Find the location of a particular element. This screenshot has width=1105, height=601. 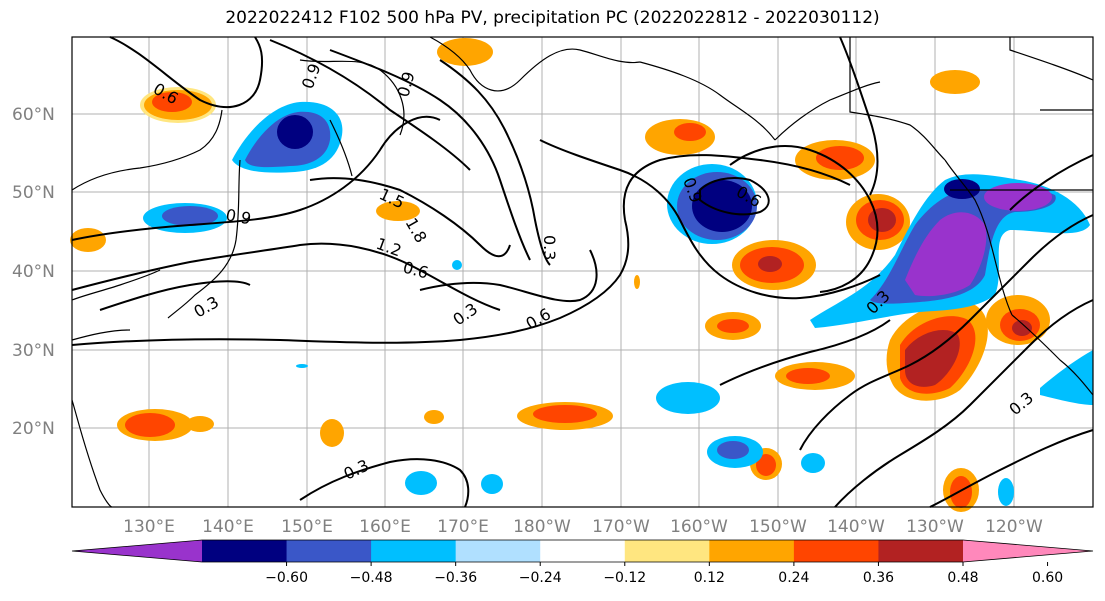

contour-label: 0.3 is located at coordinates (549, 247).